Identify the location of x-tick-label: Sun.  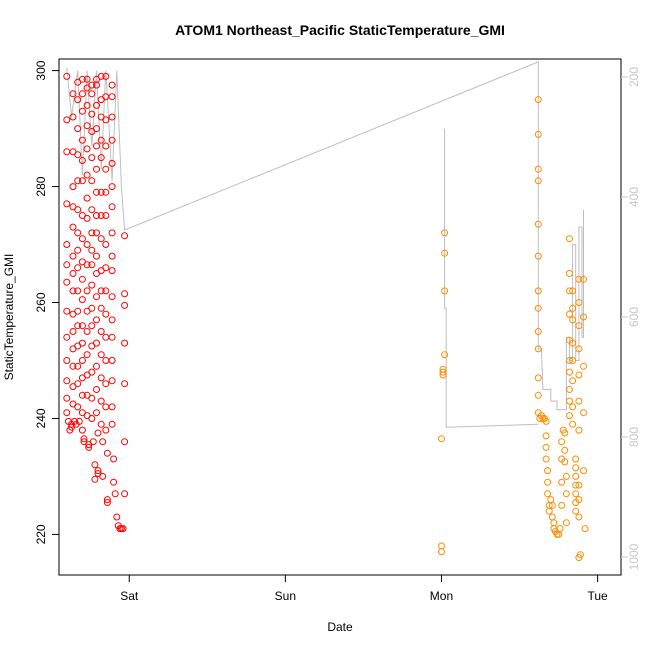
(285, 596).